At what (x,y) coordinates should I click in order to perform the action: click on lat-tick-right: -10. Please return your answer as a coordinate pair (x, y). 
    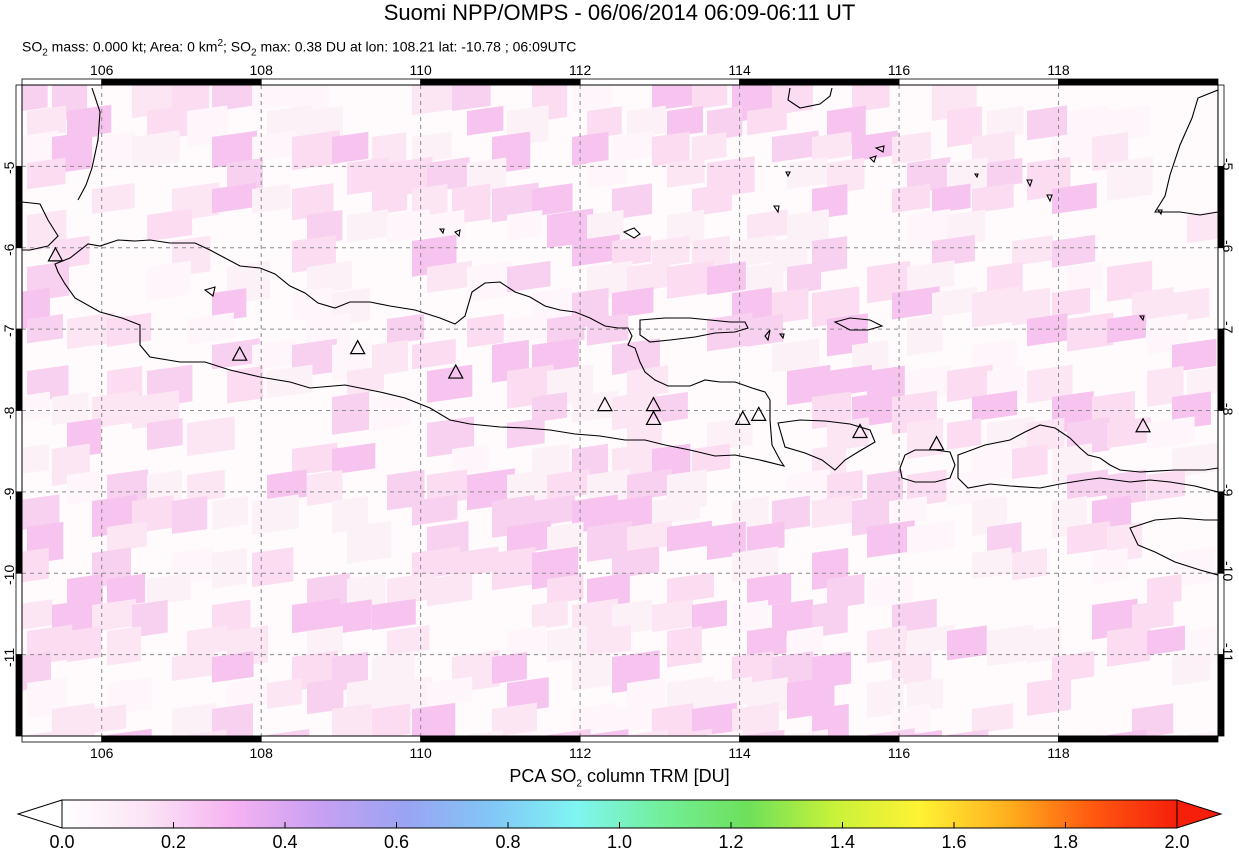
    Looking at the image, I should click on (1228, 571).